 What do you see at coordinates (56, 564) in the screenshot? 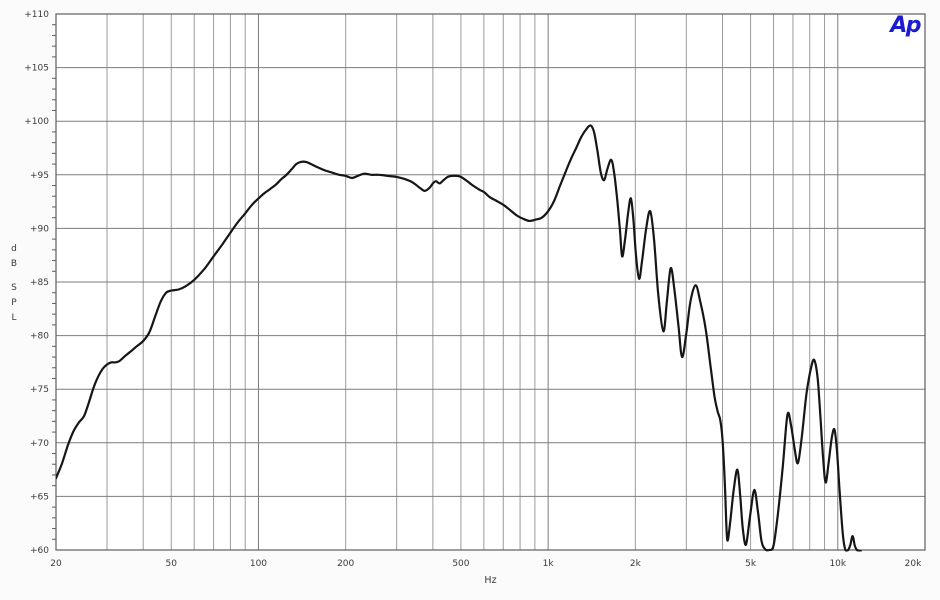
I see `x-tick-label: 20` at bounding box center [56, 564].